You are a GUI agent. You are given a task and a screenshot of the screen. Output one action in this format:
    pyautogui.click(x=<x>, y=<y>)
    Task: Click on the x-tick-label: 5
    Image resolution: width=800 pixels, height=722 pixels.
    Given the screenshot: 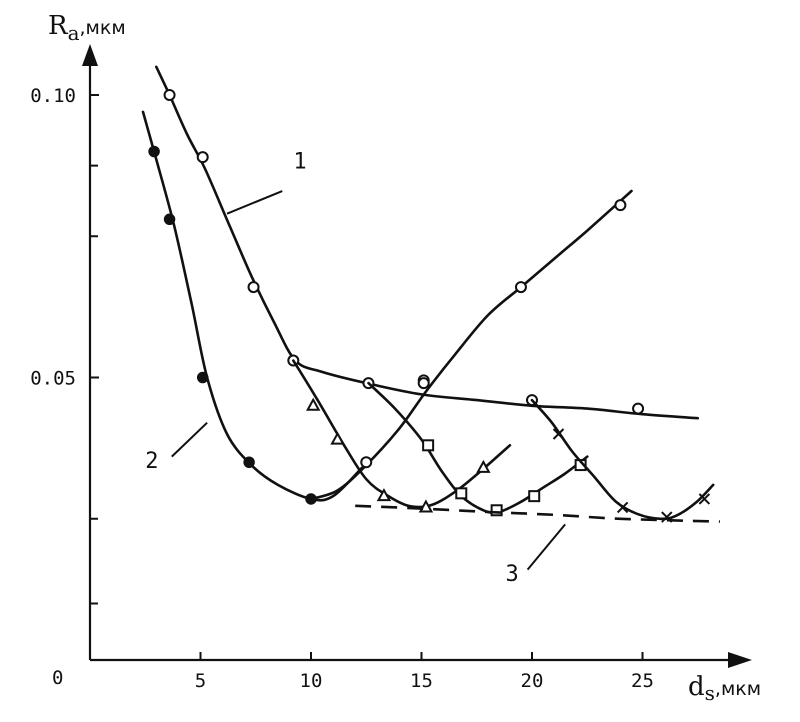 What is the action you would take?
    pyautogui.click(x=200, y=681)
    